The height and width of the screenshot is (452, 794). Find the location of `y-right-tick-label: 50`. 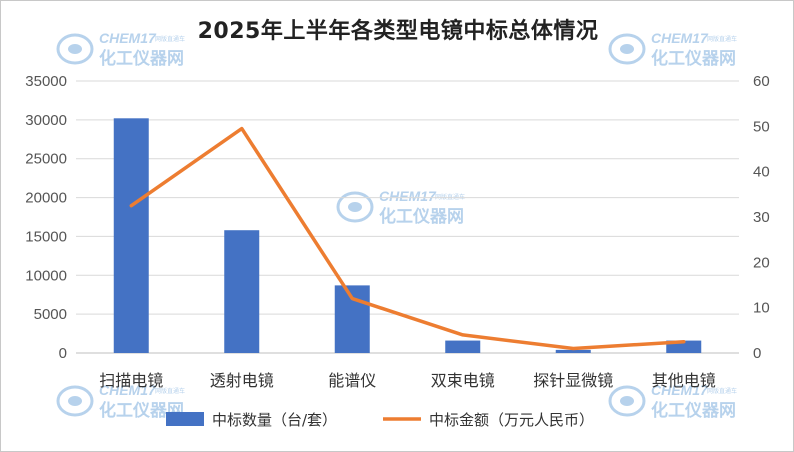

y-right-tick-label: 50 is located at coordinates (761, 126).